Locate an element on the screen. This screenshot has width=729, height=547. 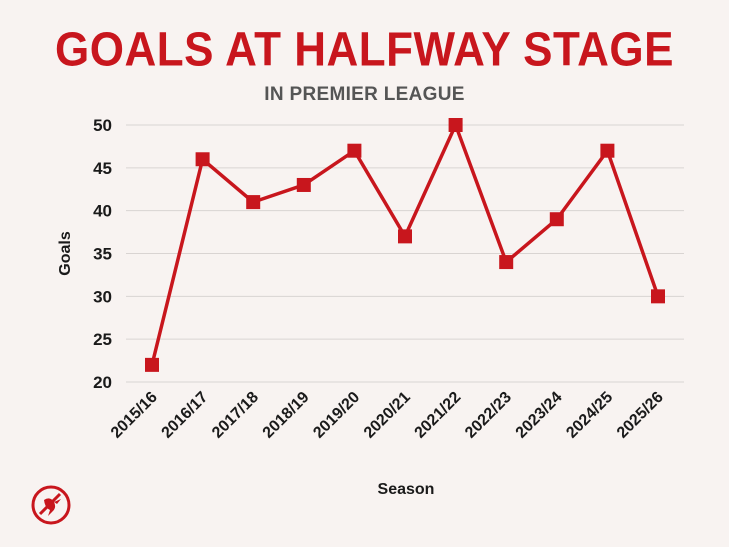
x-axis-label: Season is located at coordinates (406, 489).